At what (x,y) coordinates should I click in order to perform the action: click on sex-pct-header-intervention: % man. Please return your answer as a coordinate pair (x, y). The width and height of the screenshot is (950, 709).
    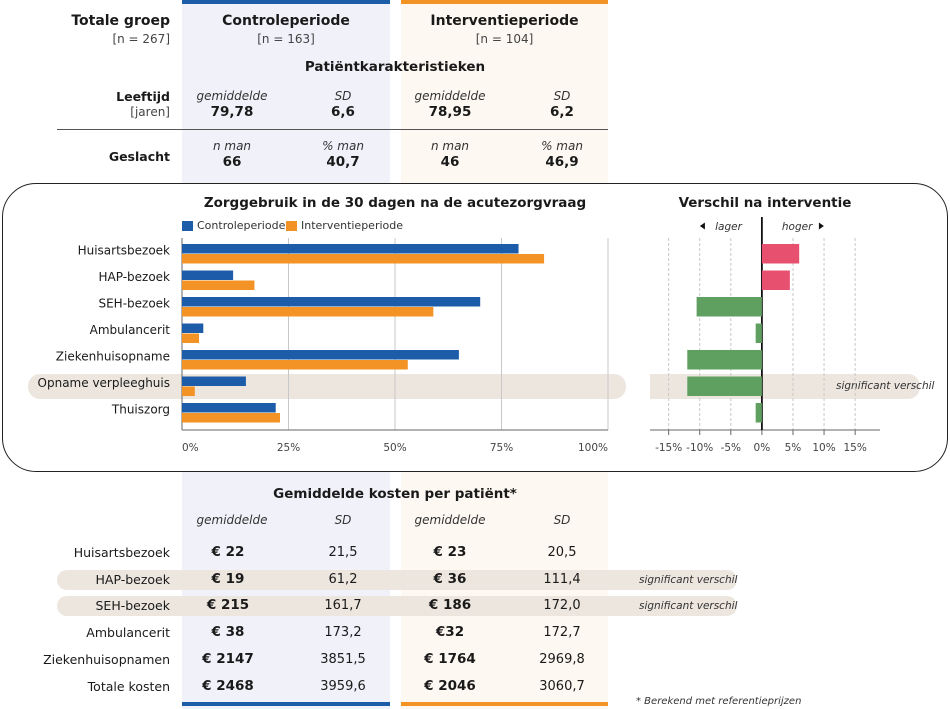
    Looking at the image, I should click on (562, 146).